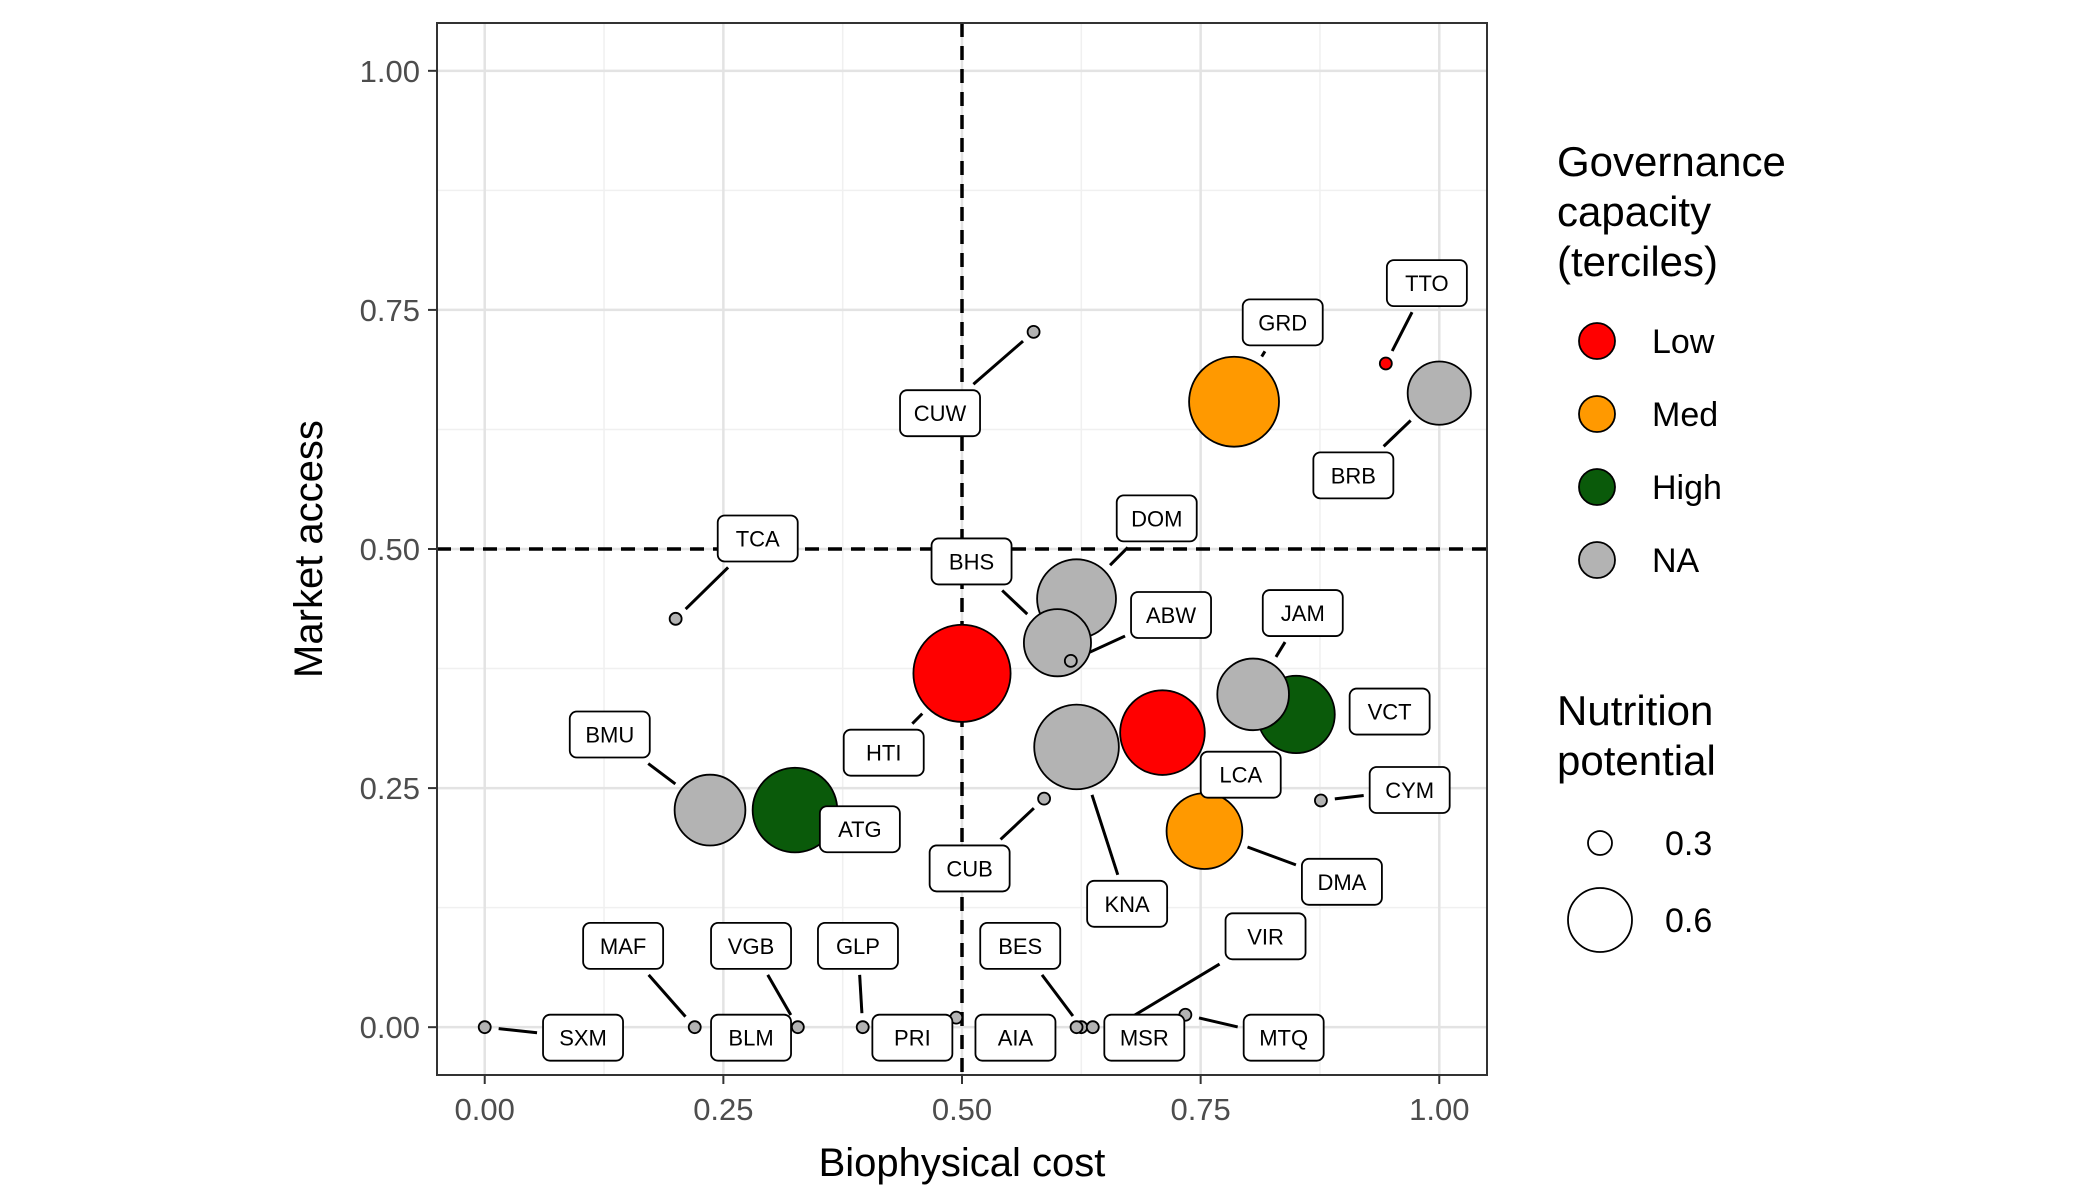 The height and width of the screenshot is (1200, 2100). What do you see at coordinates (1597, 341) in the screenshot?
I see `legend-key-low` at bounding box center [1597, 341].